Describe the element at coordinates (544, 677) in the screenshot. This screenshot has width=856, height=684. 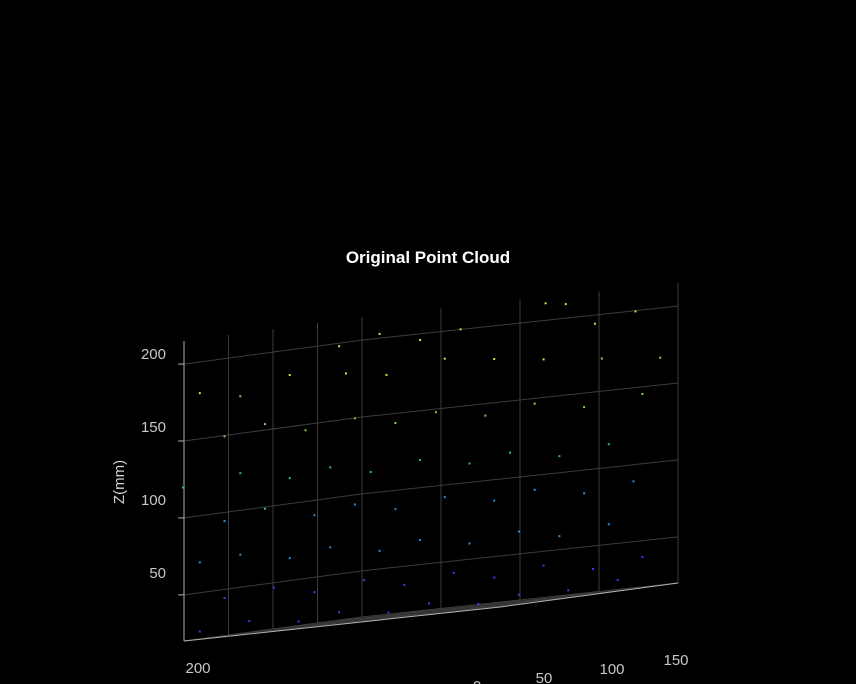
I see `x-tick-label-50: 50` at that location.